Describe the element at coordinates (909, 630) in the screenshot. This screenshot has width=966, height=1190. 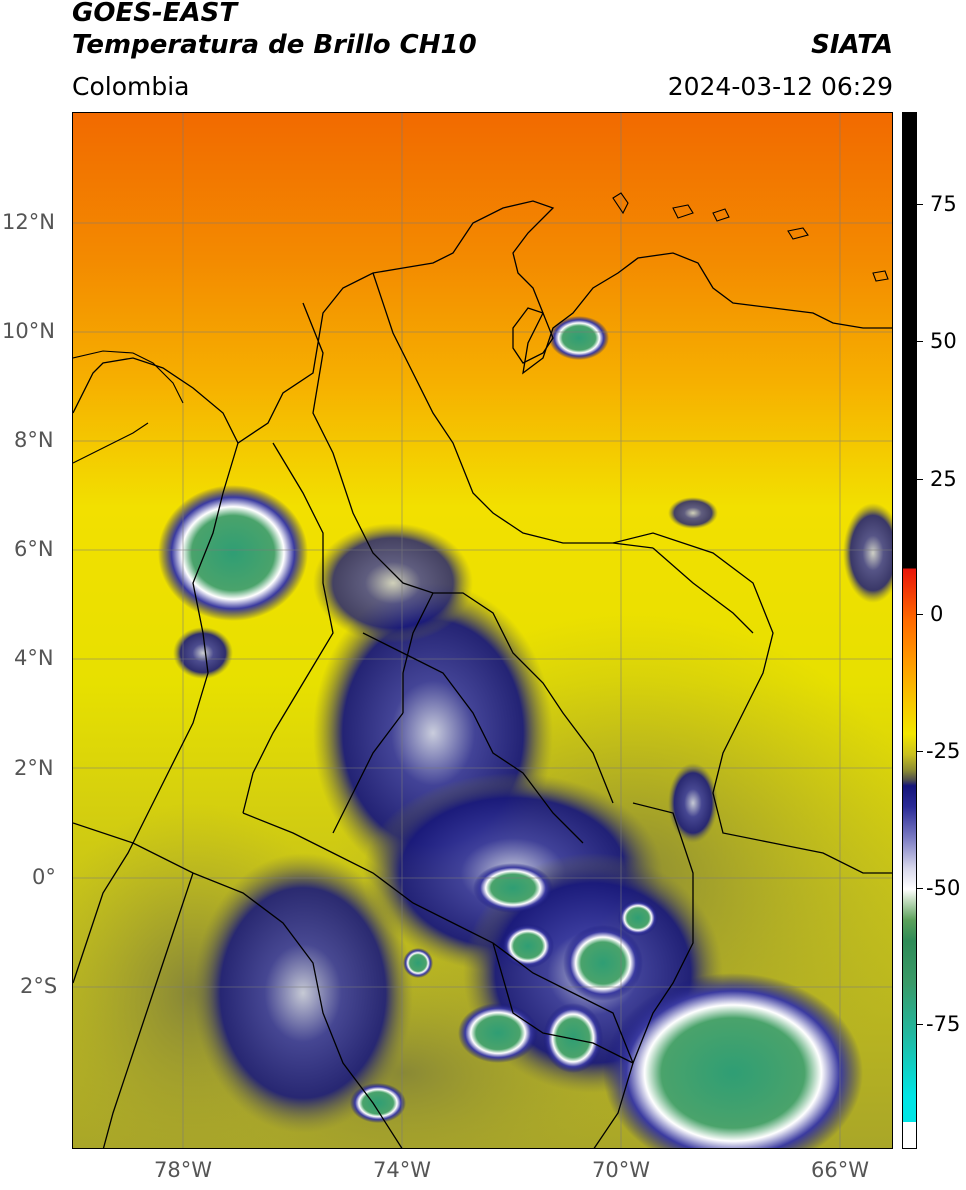
I see `colorbar` at that location.